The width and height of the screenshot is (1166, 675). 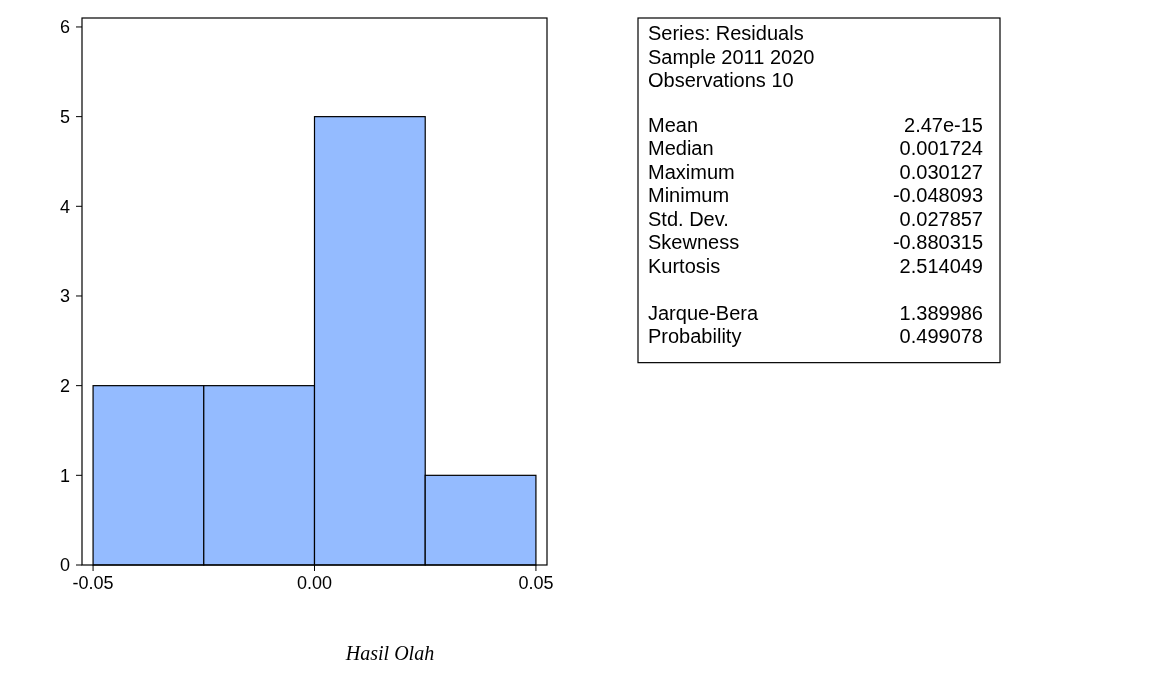 What do you see at coordinates (941, 171) in the screenshot?
I see `text: 0.030127` at bounding box center [941, 171].